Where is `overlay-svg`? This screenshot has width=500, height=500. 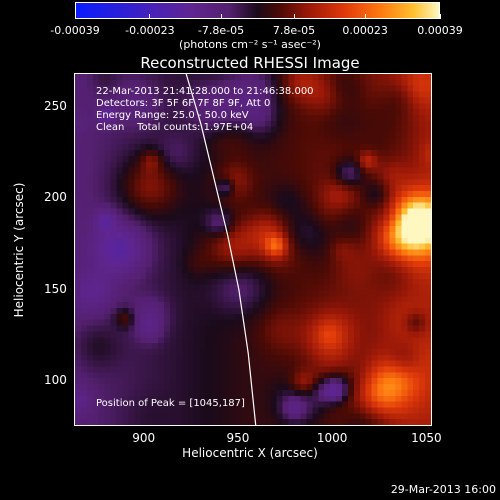
overlay-svg is located at coordinates (221, 249).